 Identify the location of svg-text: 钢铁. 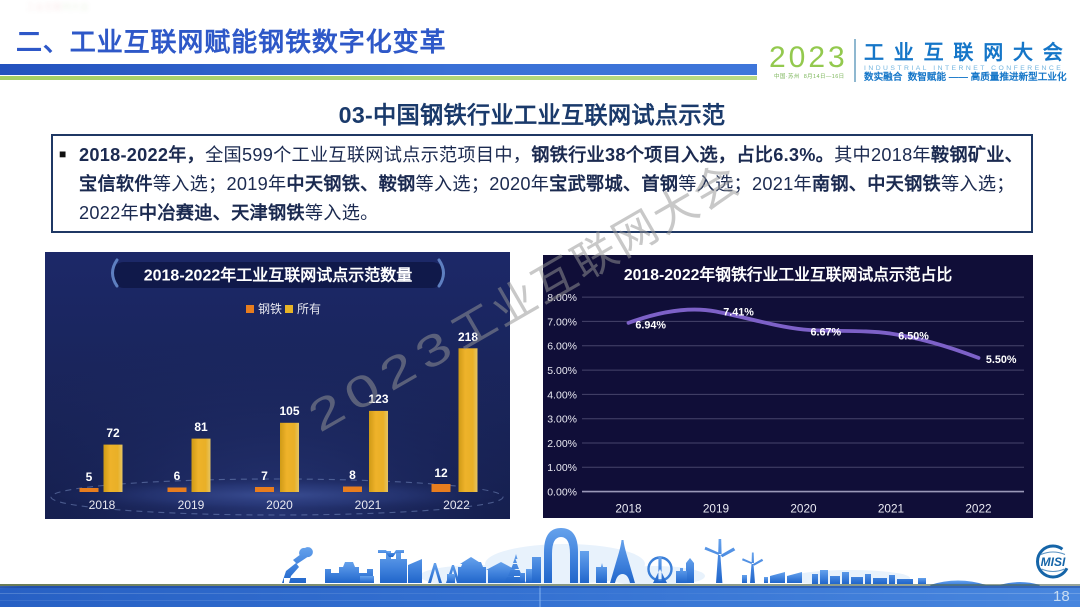
(270, 309).